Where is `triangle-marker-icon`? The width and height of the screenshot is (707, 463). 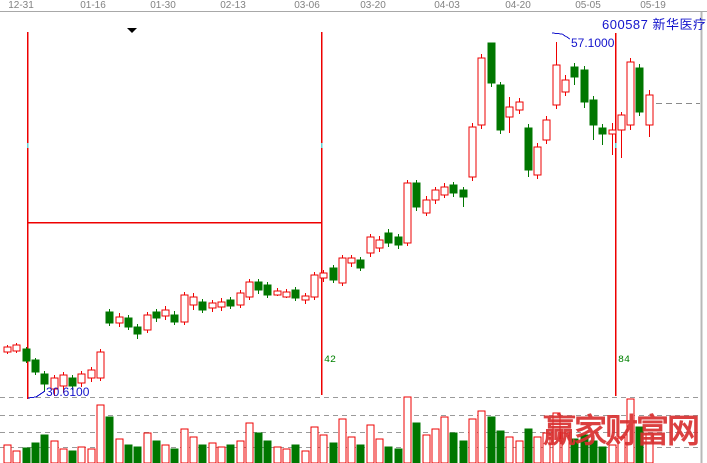
triangle-marker-icon is located at coordinates (132, 30).